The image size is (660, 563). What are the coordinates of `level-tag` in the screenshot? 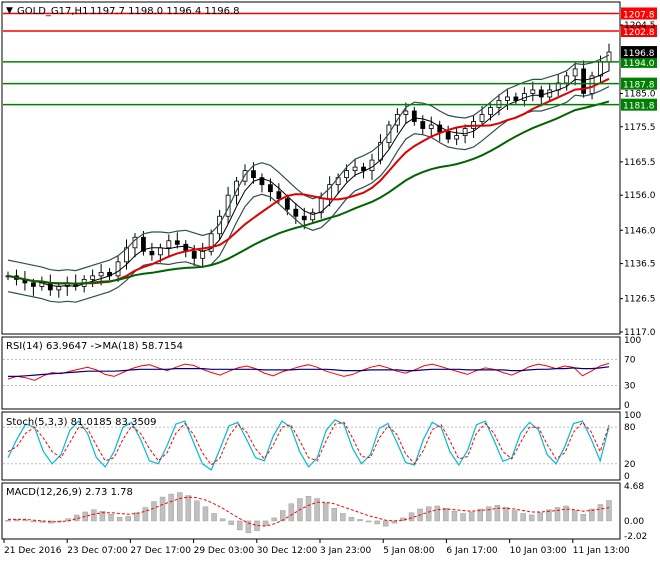 It's located at (639, 13).